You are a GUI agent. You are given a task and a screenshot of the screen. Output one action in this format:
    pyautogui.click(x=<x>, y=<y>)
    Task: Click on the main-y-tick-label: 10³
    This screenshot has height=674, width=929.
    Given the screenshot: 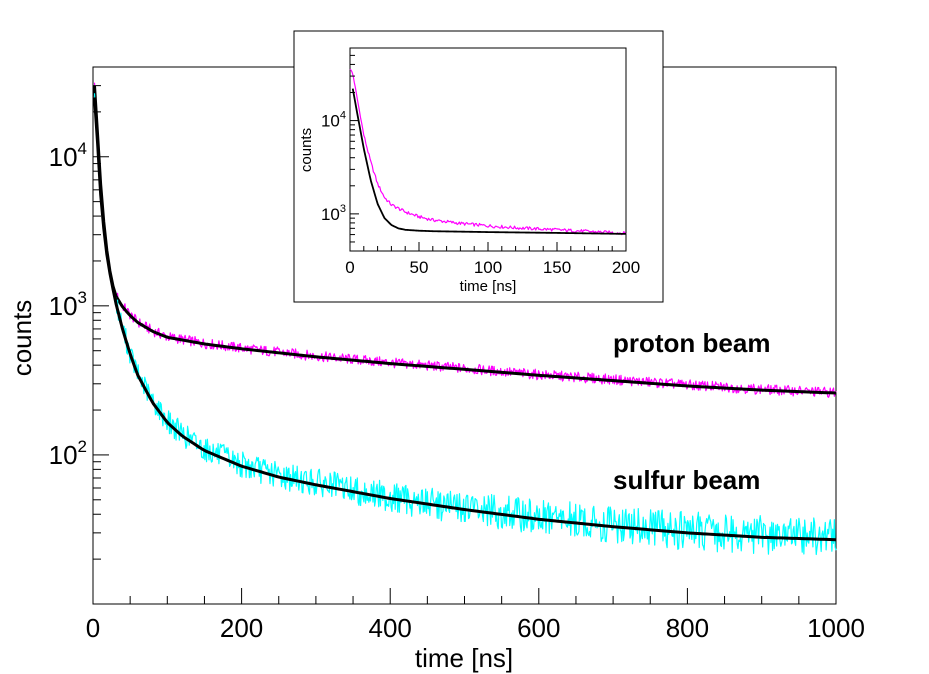 What is the action you would take?
    pyautogui.click(x=68, y=304)
    